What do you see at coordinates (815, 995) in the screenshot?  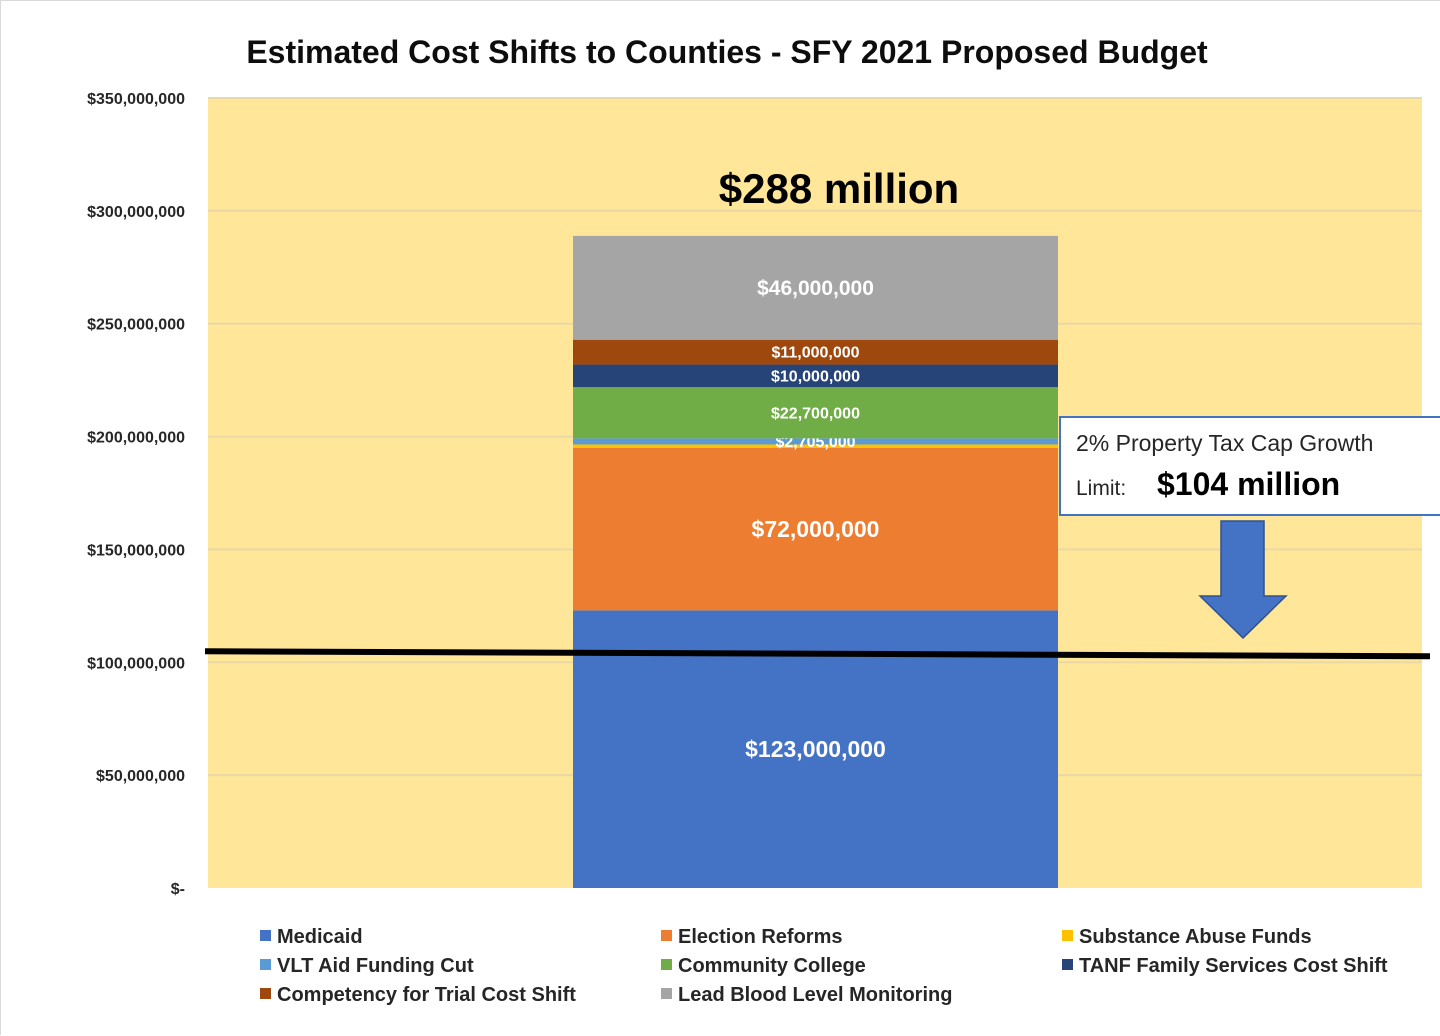 I see `legend-label: Lead Blood Level Monitoring` at bounding box center [815, 995].